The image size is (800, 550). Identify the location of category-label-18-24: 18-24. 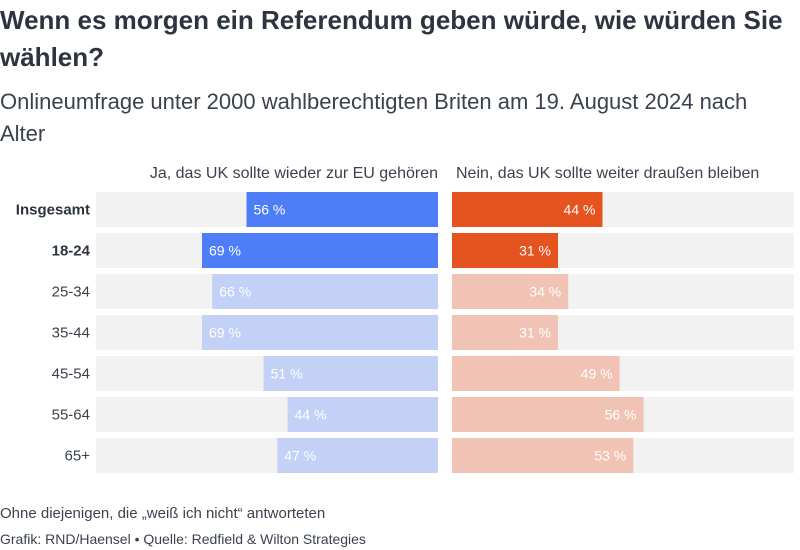
(71, 251).